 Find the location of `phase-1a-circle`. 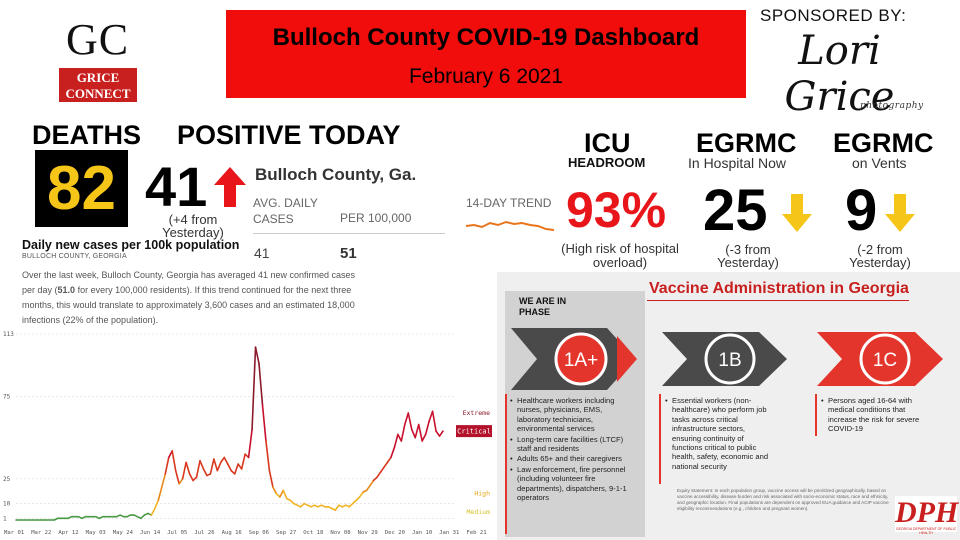

phase-1a-circle is located at coordinates (581, 359).